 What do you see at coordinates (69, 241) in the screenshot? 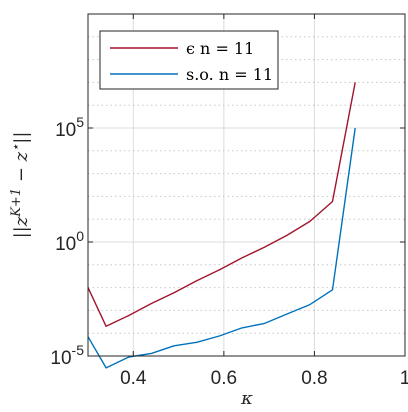
I see `y-tick-label: 10⁰` at bounding box center [69, 241].